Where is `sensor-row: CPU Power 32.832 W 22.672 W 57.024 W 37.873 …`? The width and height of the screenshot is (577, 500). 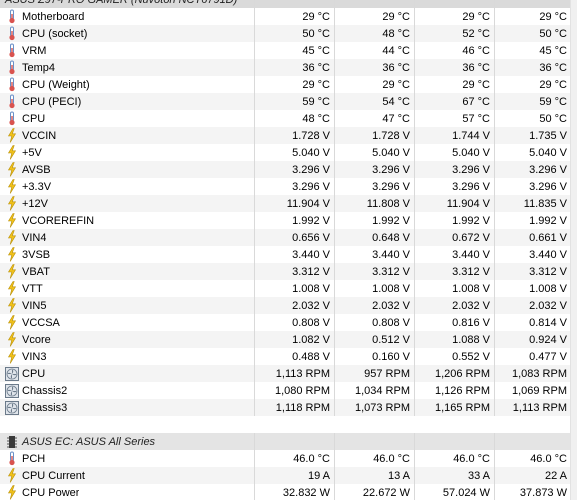 sensor-row: CPU Power 32.832 W 22.672 W 57.024 W 37.873 … is located at coordinates (285, 492).